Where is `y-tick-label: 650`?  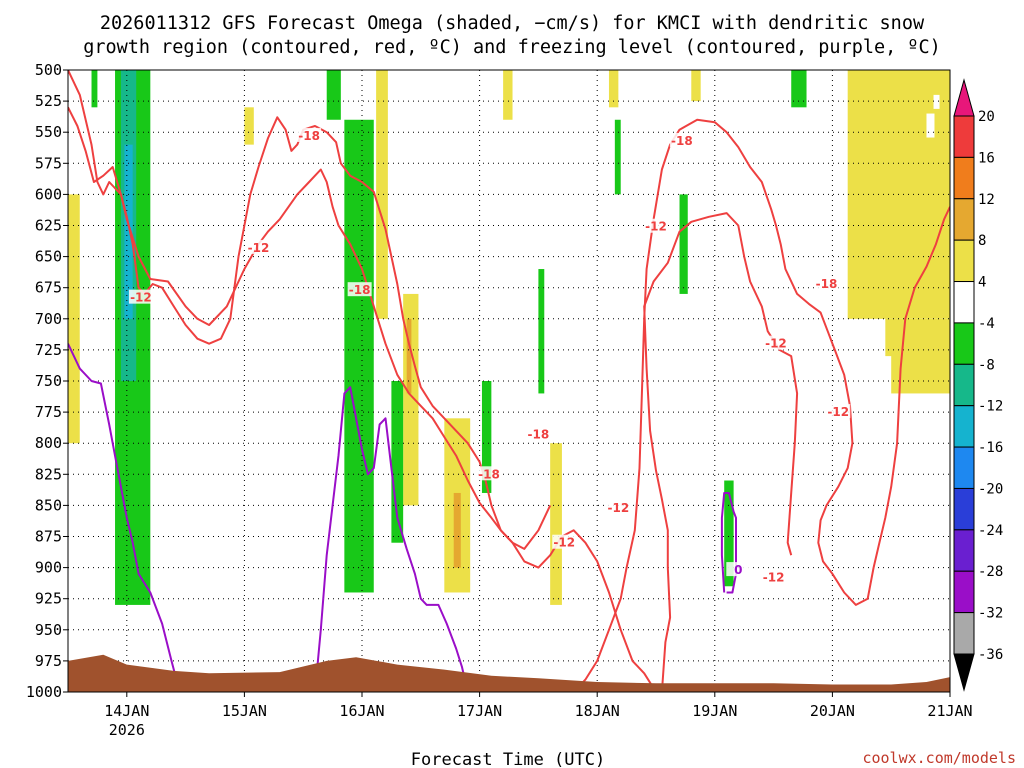
y-tick-label: 650 is located at coordinates (48, 257).